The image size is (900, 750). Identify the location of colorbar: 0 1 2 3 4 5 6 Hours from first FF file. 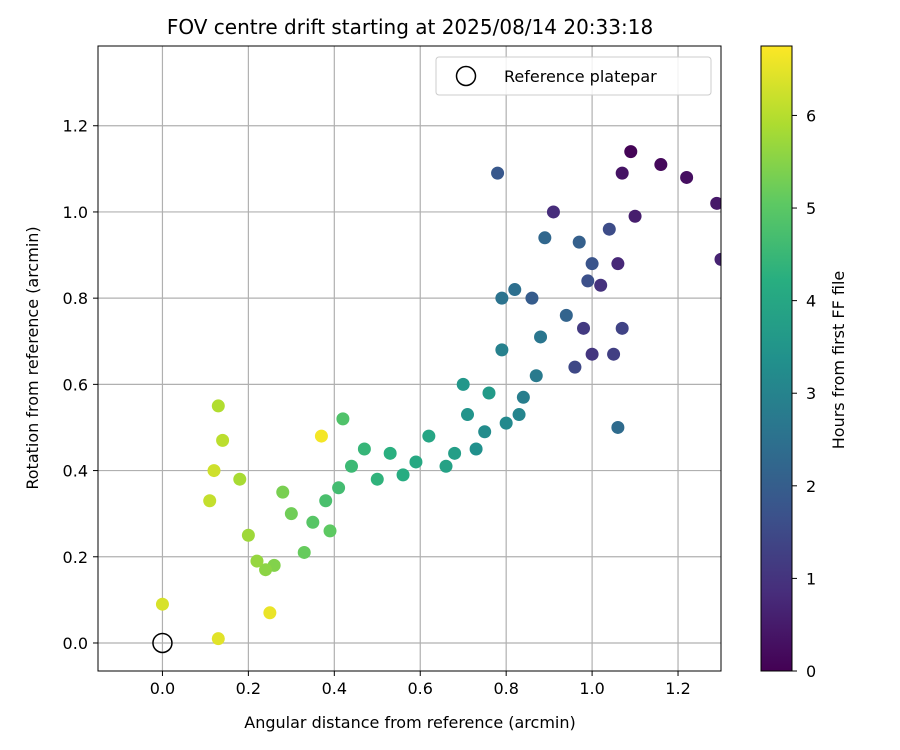
(804, 363).